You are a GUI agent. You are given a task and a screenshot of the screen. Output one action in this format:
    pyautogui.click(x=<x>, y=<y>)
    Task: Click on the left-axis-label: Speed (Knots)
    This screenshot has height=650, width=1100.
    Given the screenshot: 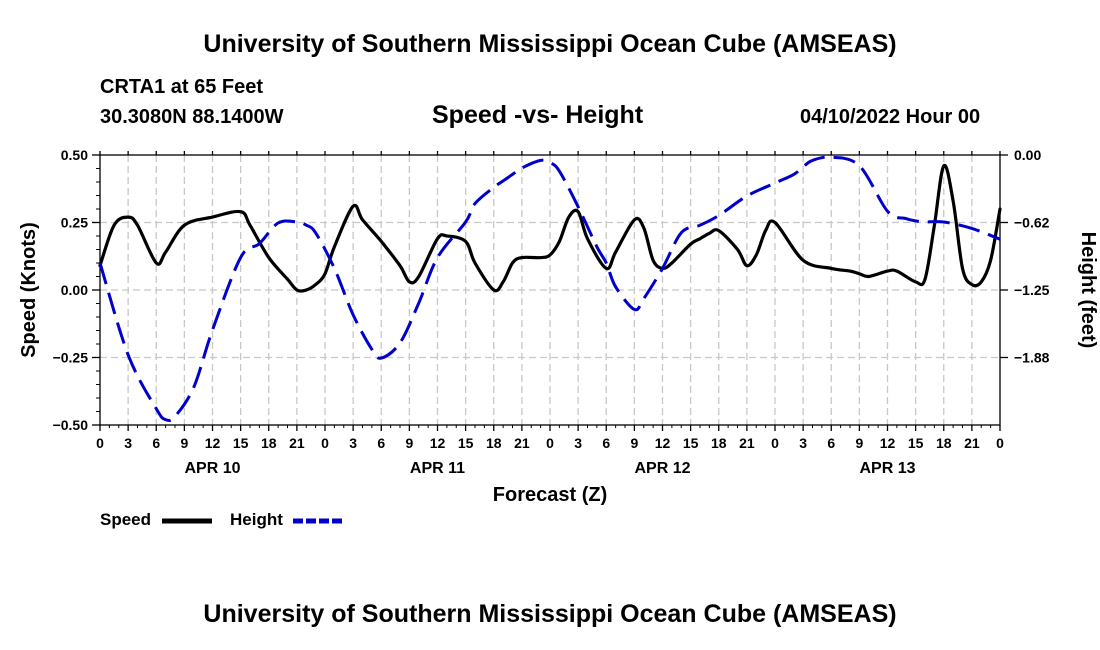 What is the action you would take?
    pyautogui.click(x=29, y=290)
    